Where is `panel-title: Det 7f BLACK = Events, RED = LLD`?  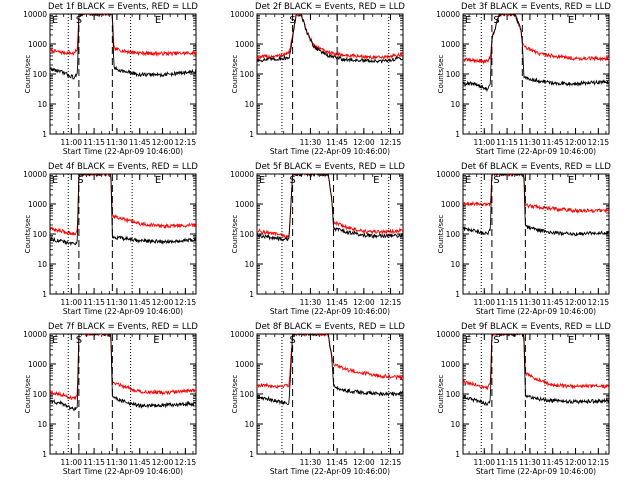
panel-title: Det 7f BLACK = Events, RED = LLD is located at coordinates (123, 327).